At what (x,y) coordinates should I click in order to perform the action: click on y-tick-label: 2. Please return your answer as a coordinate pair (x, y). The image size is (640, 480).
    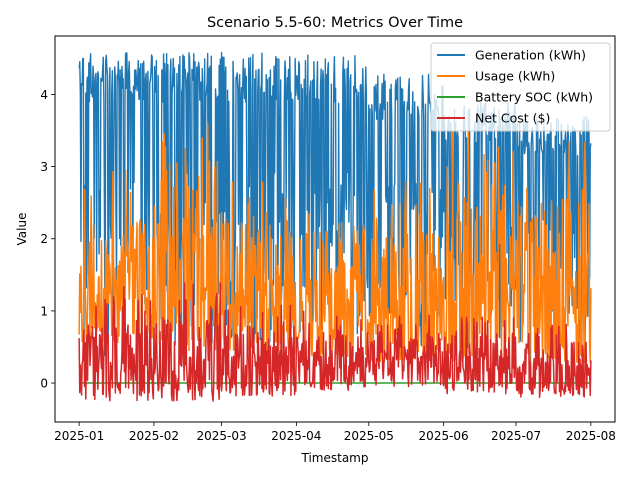
    Looking at the image, I should click on (44, 239).